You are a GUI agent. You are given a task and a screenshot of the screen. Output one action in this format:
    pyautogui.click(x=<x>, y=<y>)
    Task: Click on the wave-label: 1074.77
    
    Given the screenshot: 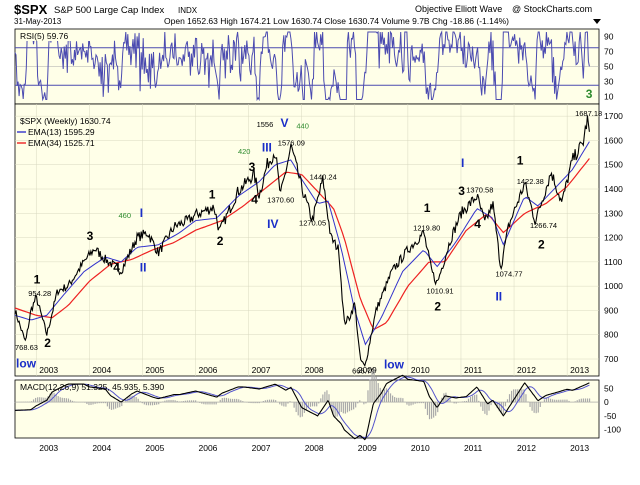 What is the action you would take?
    pyautogui.click(x=508, y=273)
    